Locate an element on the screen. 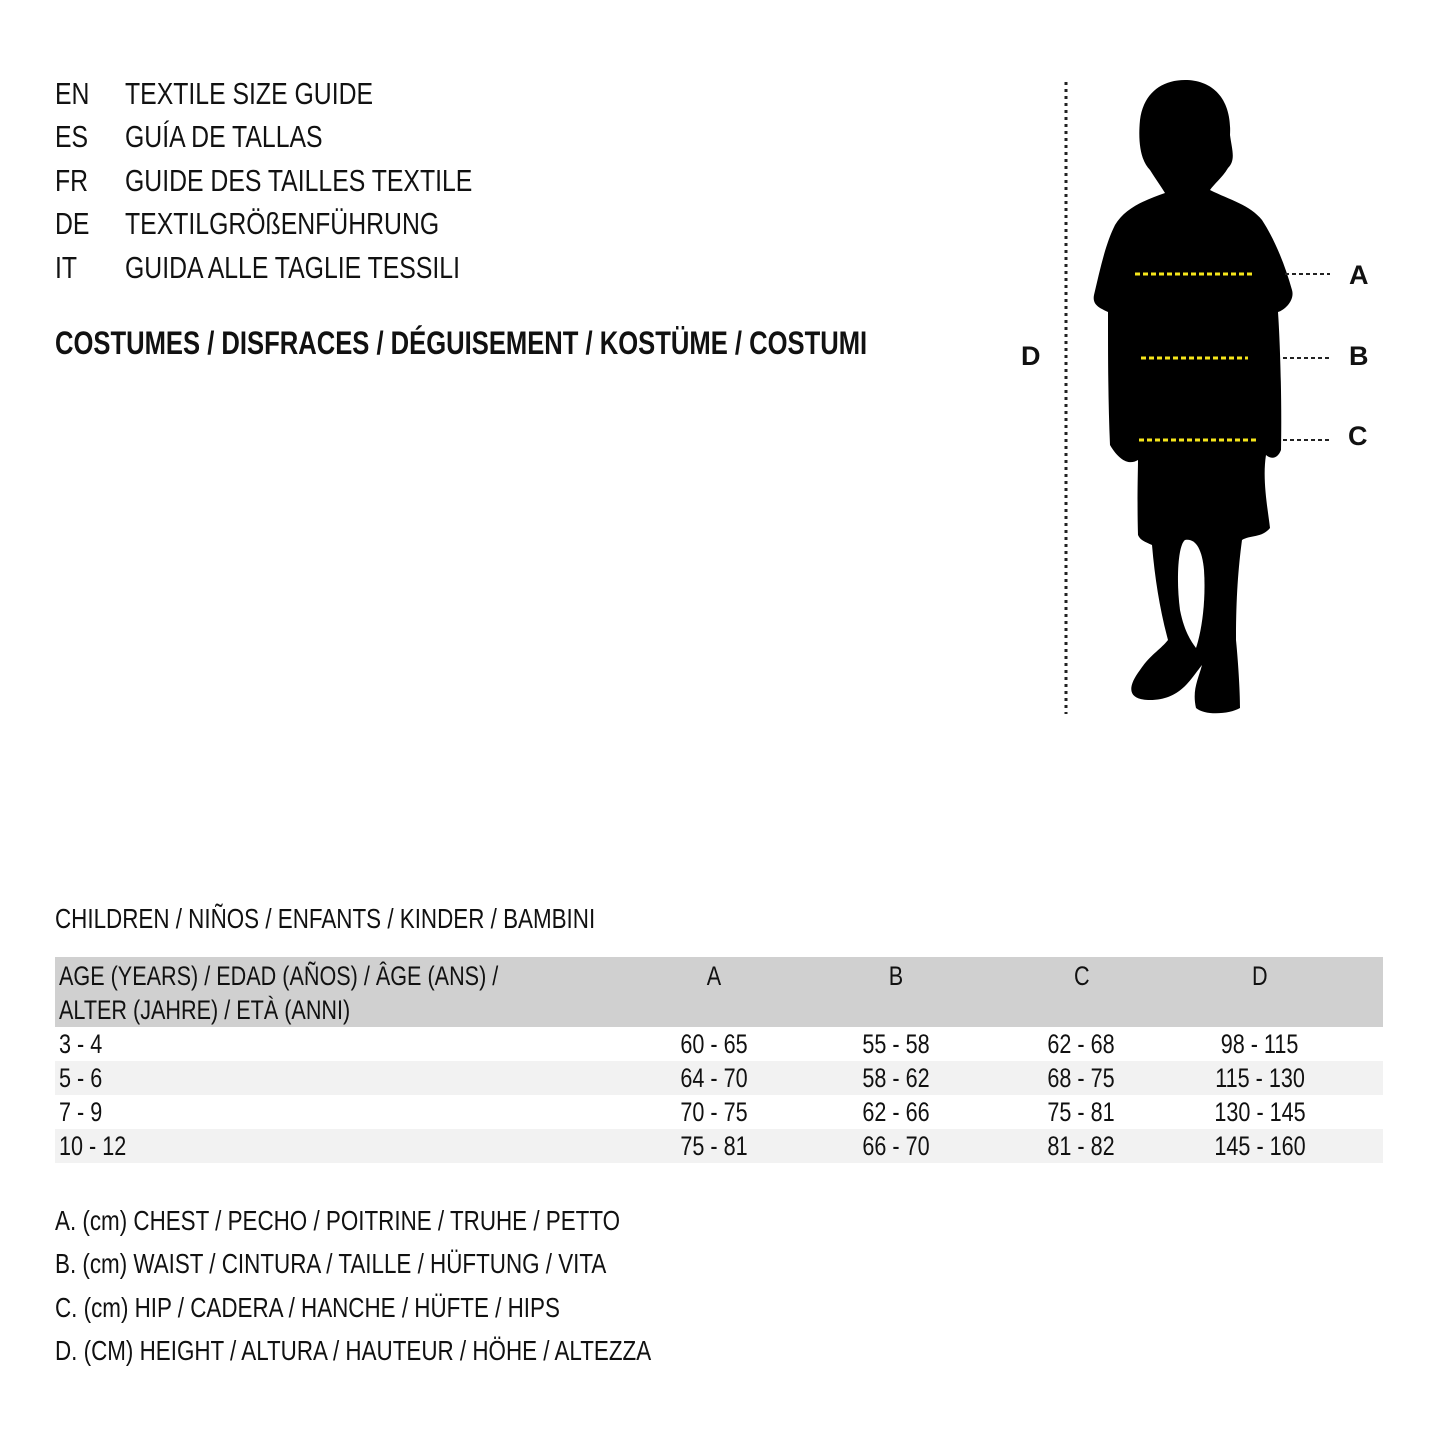 The image size is (1445, 1444). measure-cell: 115 - 130 is located at coordinates (1260, 1078).